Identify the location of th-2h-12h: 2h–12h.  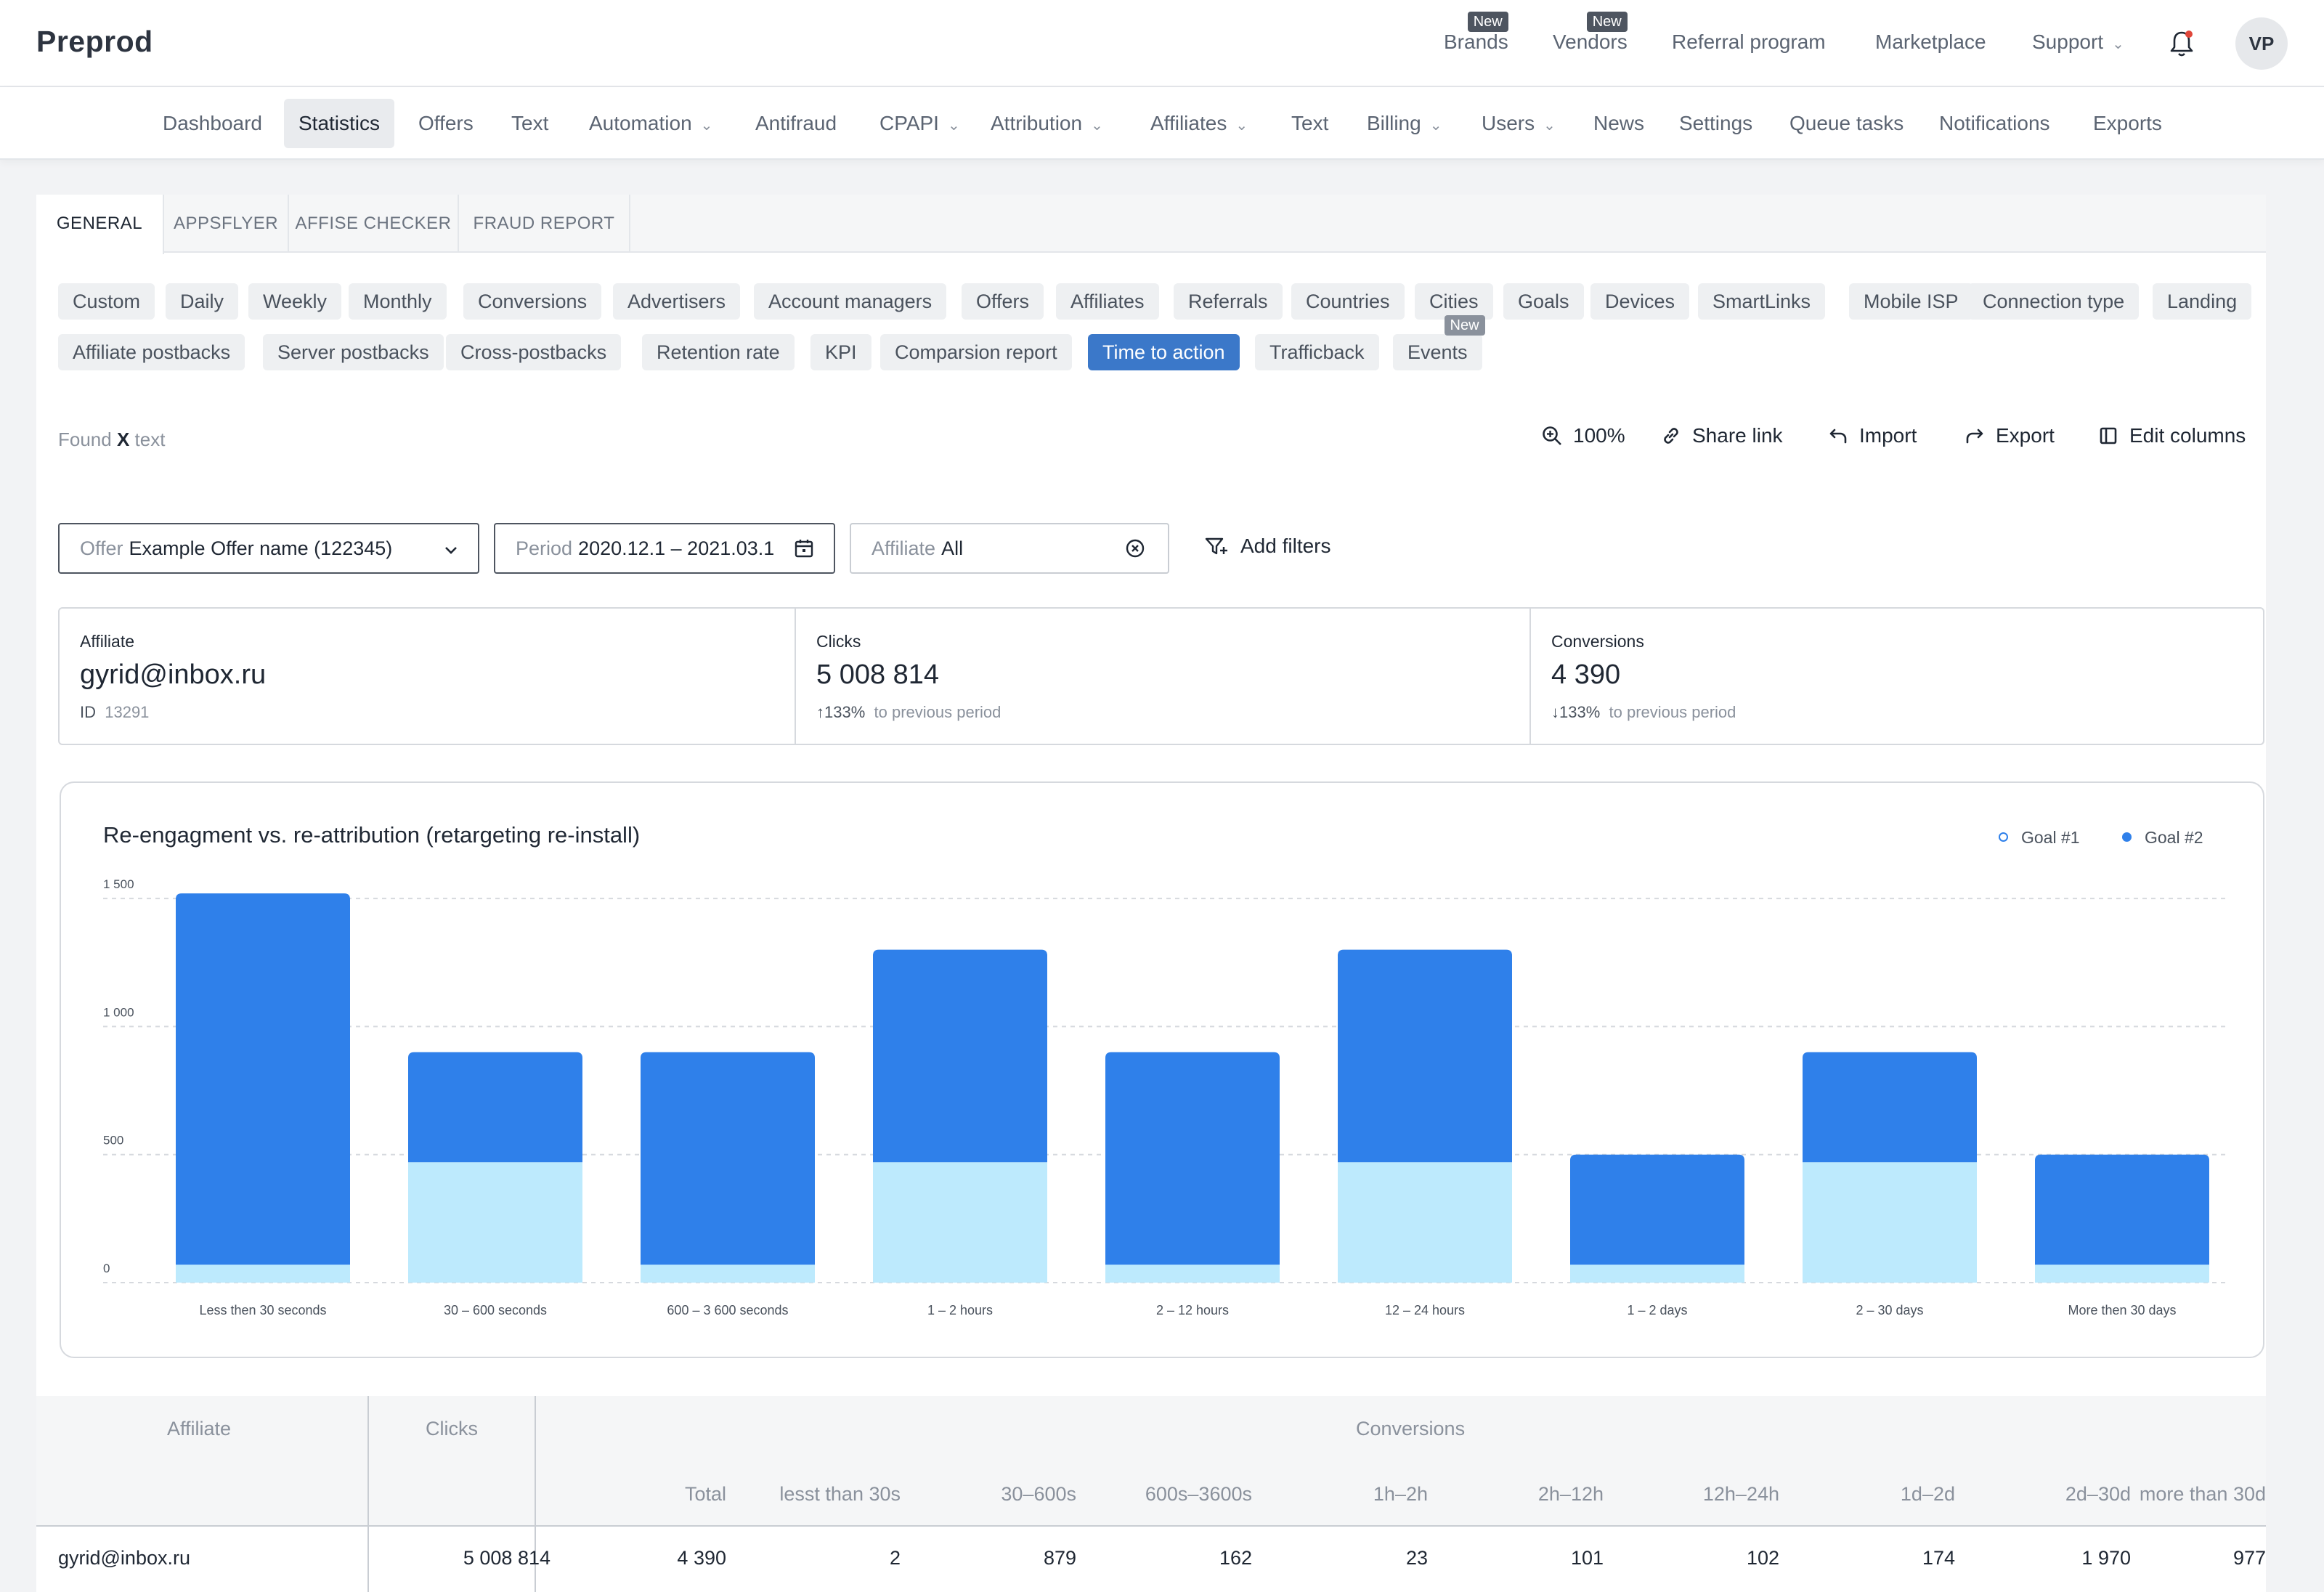
(1570, 1494).